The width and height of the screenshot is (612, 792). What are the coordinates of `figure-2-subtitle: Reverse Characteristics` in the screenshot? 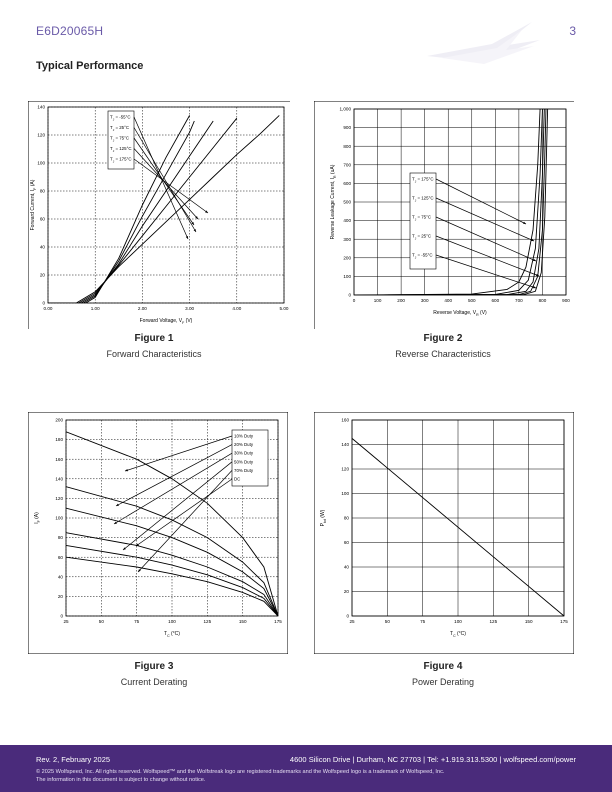 It's located at (443, 354).